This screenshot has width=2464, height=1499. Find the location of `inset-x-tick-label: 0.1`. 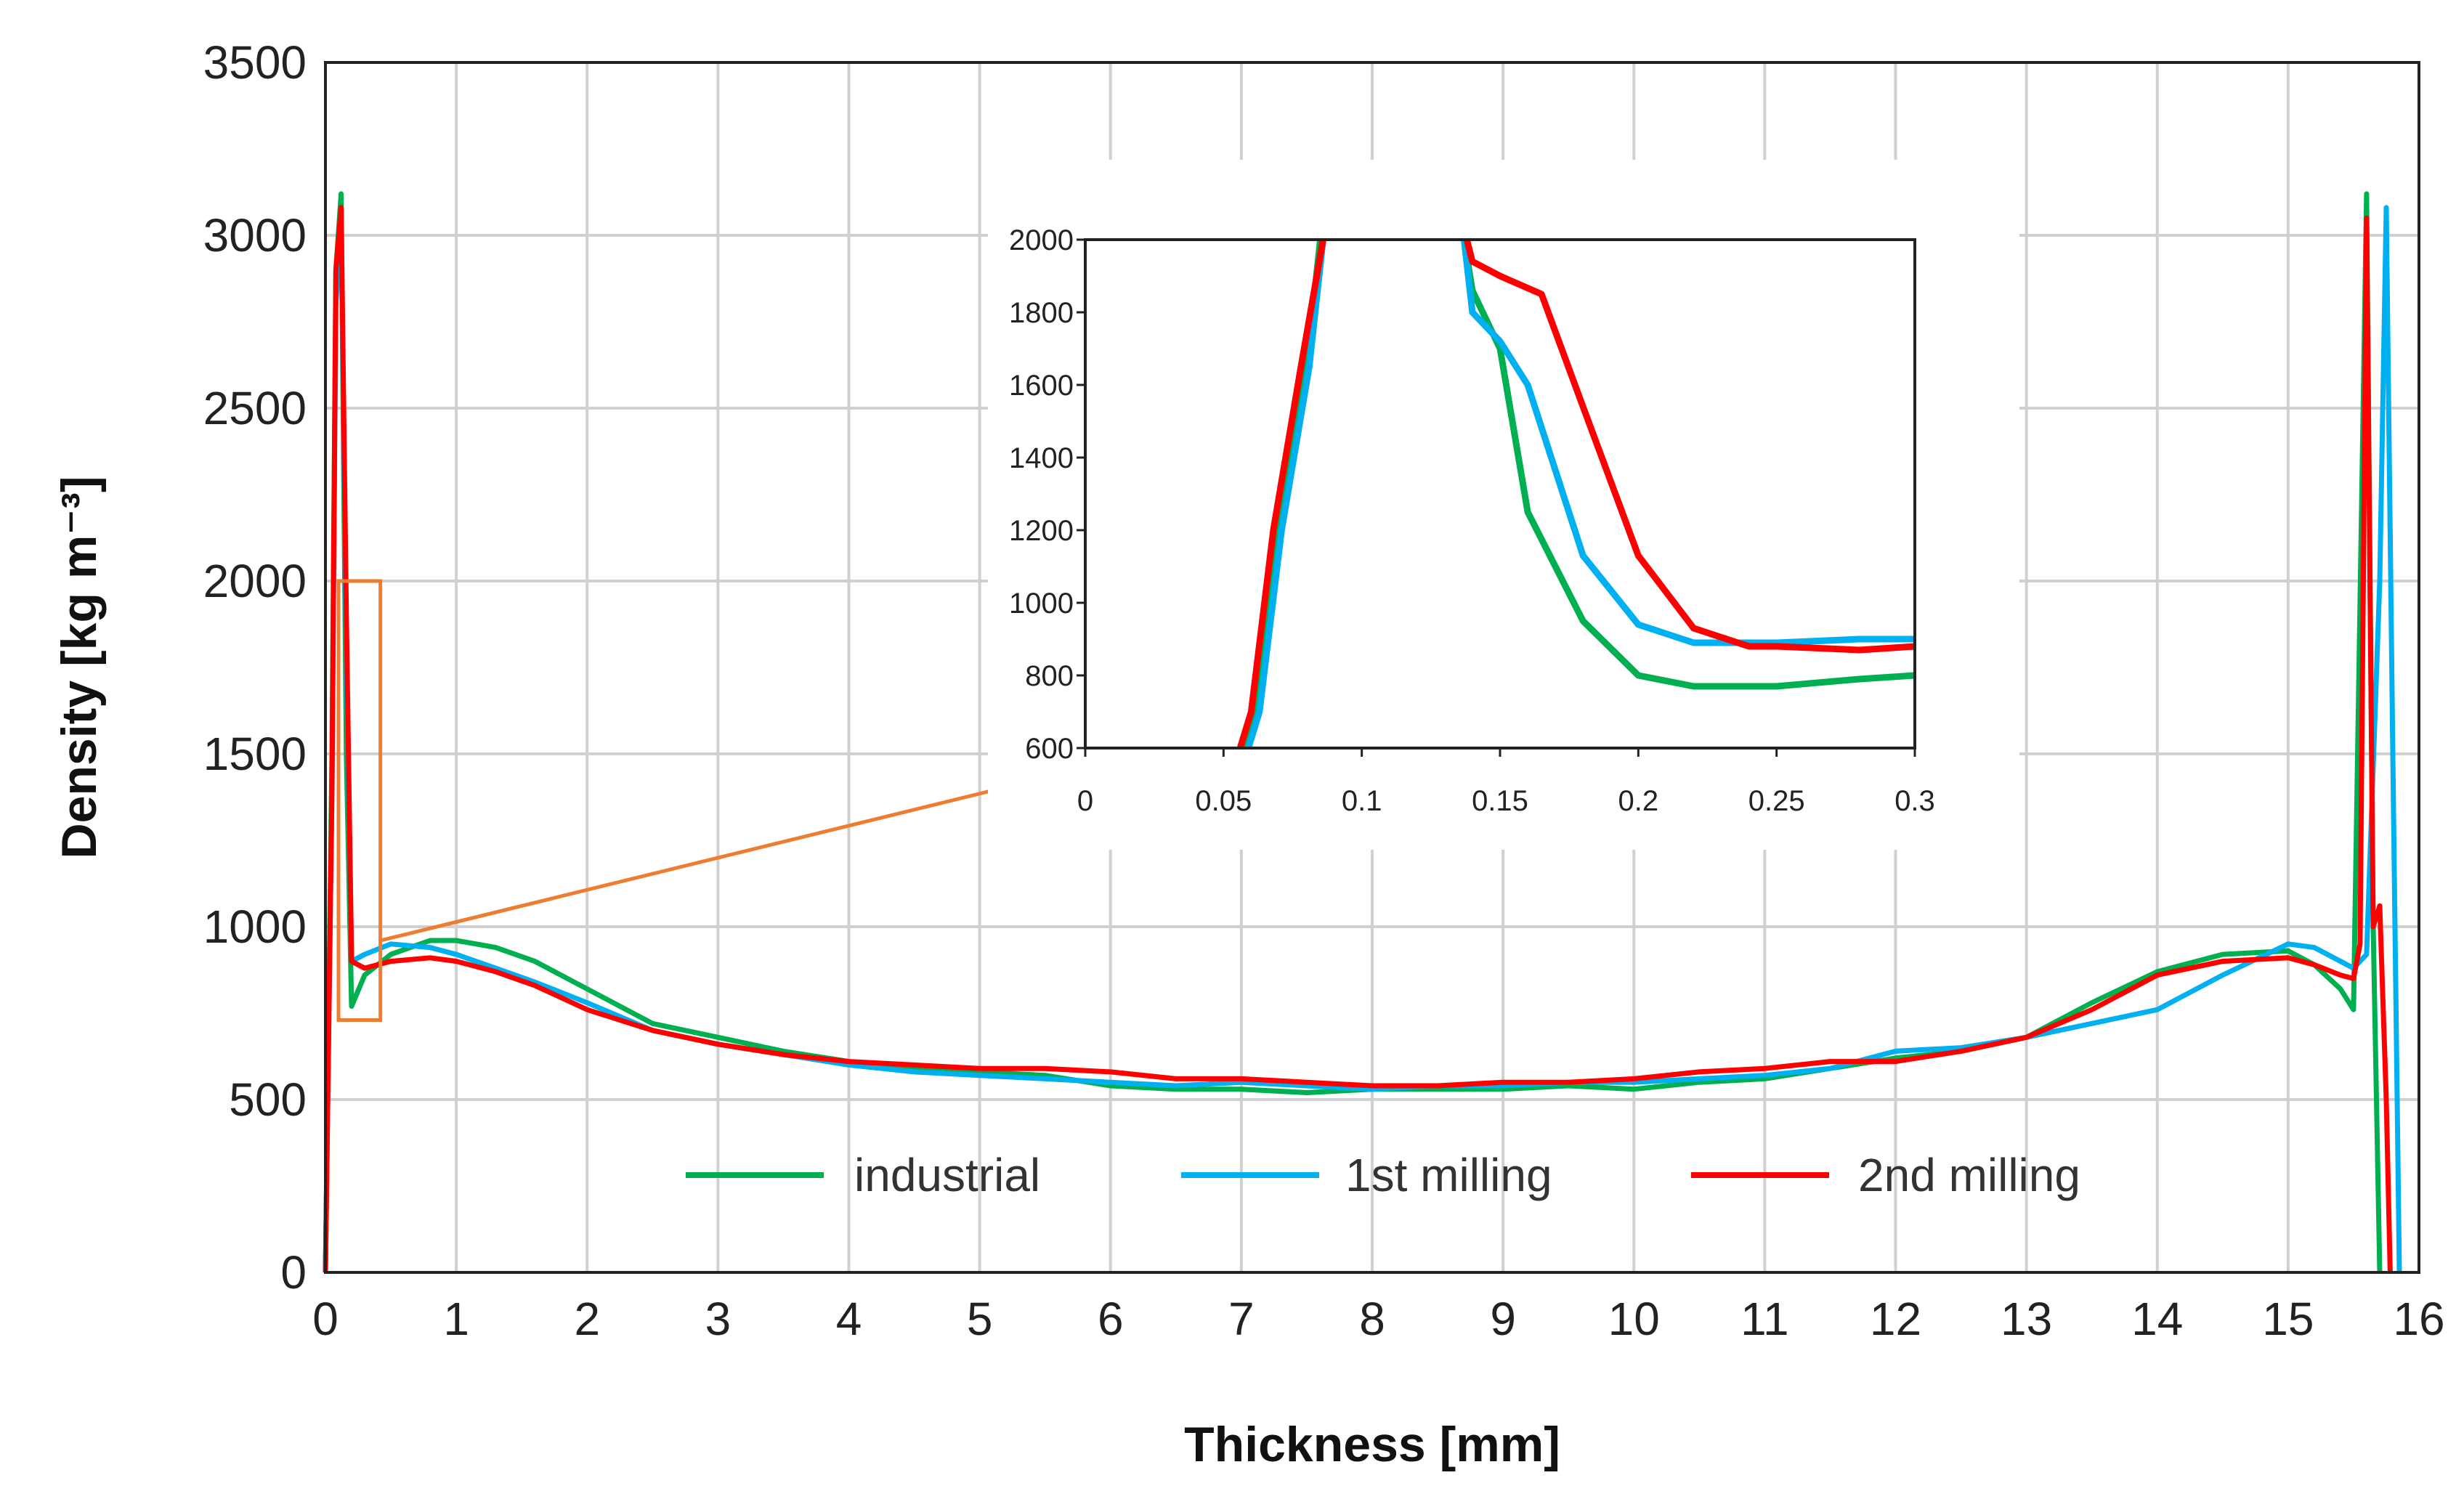

inset-x-tick-label: 0.1 is located at coordinates (1362, 801).